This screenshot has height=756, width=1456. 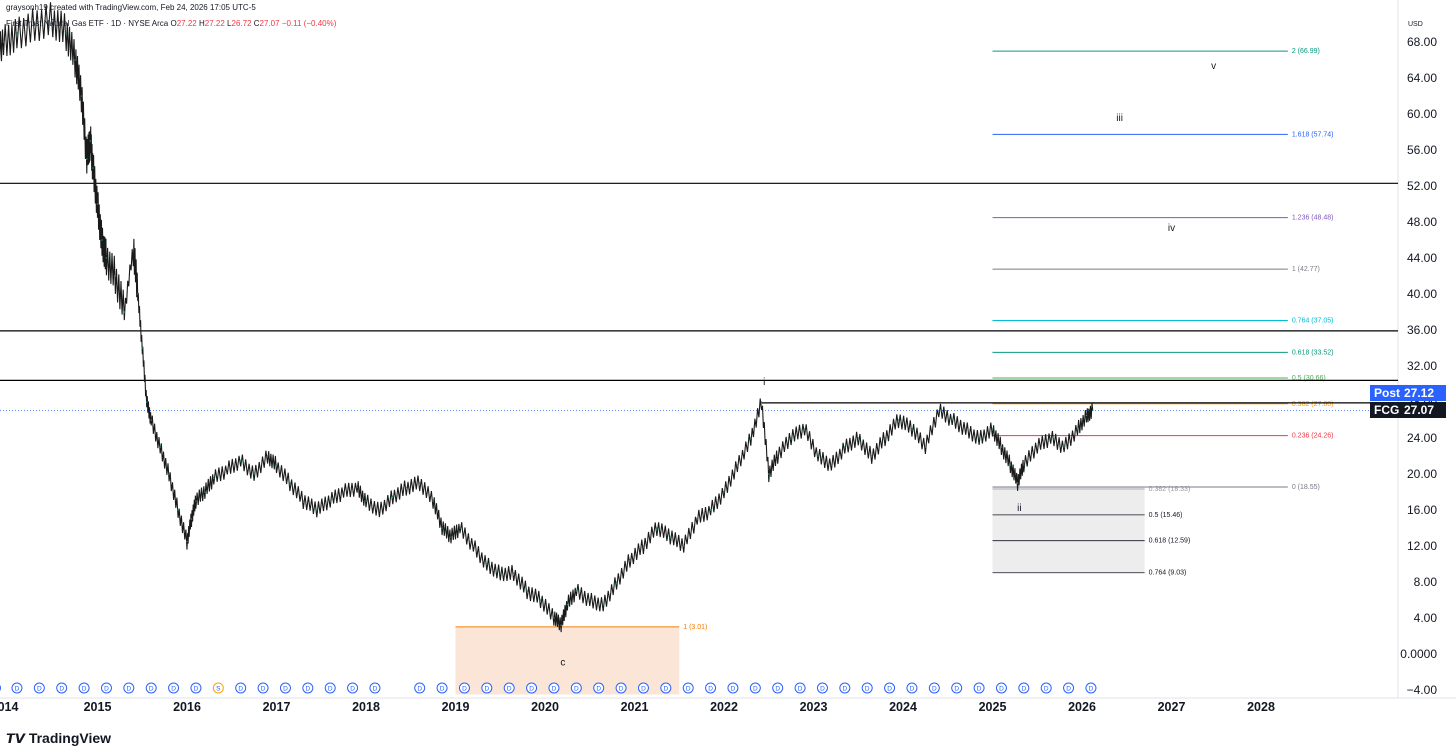 What do you see at coordinates (58, 738) in the screenshot?
I see `tradingview-logo: 𝙏𝙑 TradingView` at bounding box center [58, 738].